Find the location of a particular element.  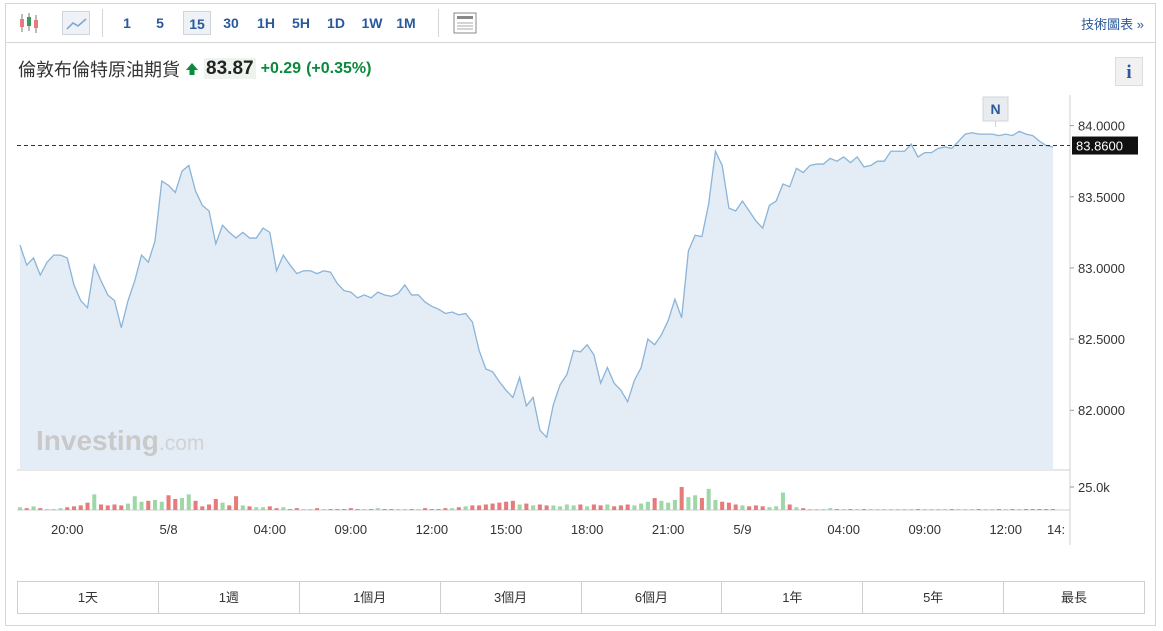

toolbar: 1 5 15 30 1H 5H 1D 1W 1M 技術圖表 » is located at coordinates (580, 23).